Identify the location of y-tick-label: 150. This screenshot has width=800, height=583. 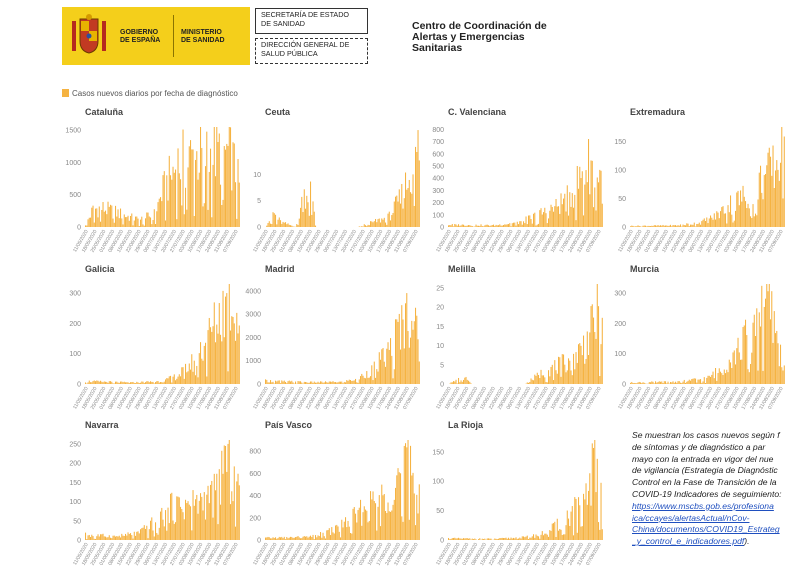
(620, 142).